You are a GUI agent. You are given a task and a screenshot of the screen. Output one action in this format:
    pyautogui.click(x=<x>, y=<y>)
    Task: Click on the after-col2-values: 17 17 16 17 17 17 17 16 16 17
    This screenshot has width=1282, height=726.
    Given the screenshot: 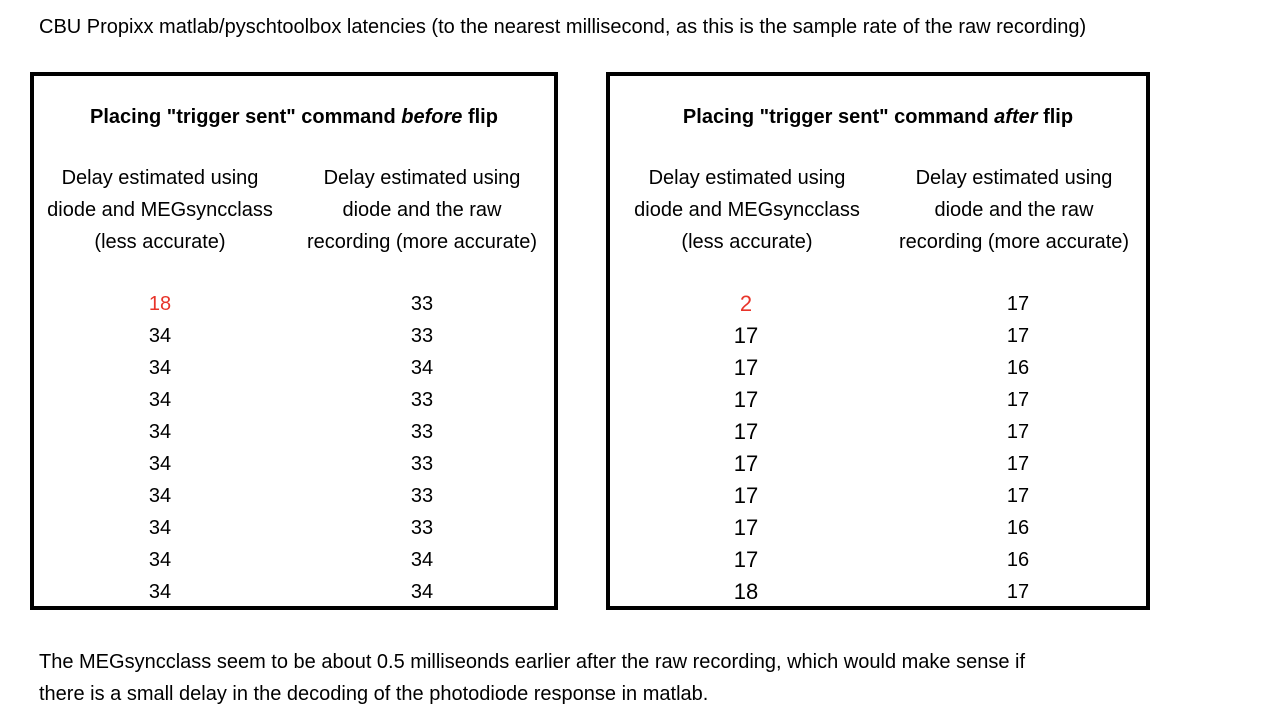 What is the action you would take?
    pyautogui.click(x=1018, y=448)
    